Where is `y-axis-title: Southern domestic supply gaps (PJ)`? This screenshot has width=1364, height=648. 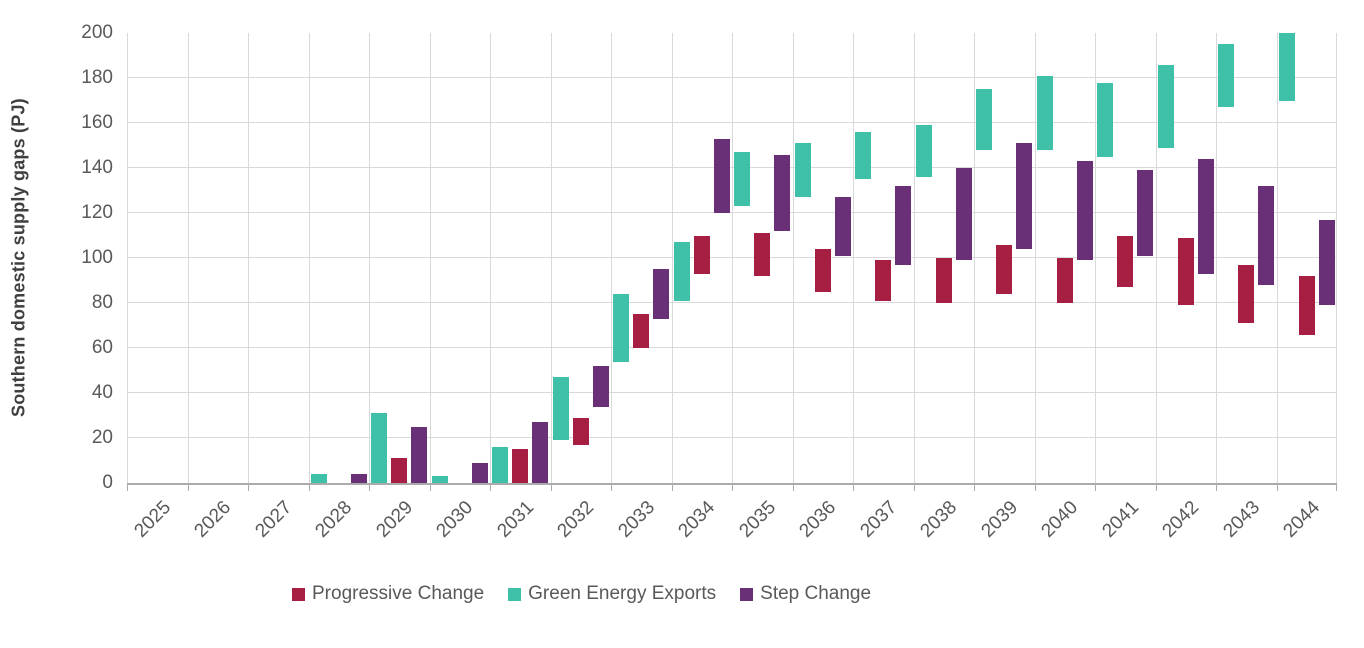 y-axis-title: Southern domestic supply gaps (PJ) is located at coordinates (18, 258).